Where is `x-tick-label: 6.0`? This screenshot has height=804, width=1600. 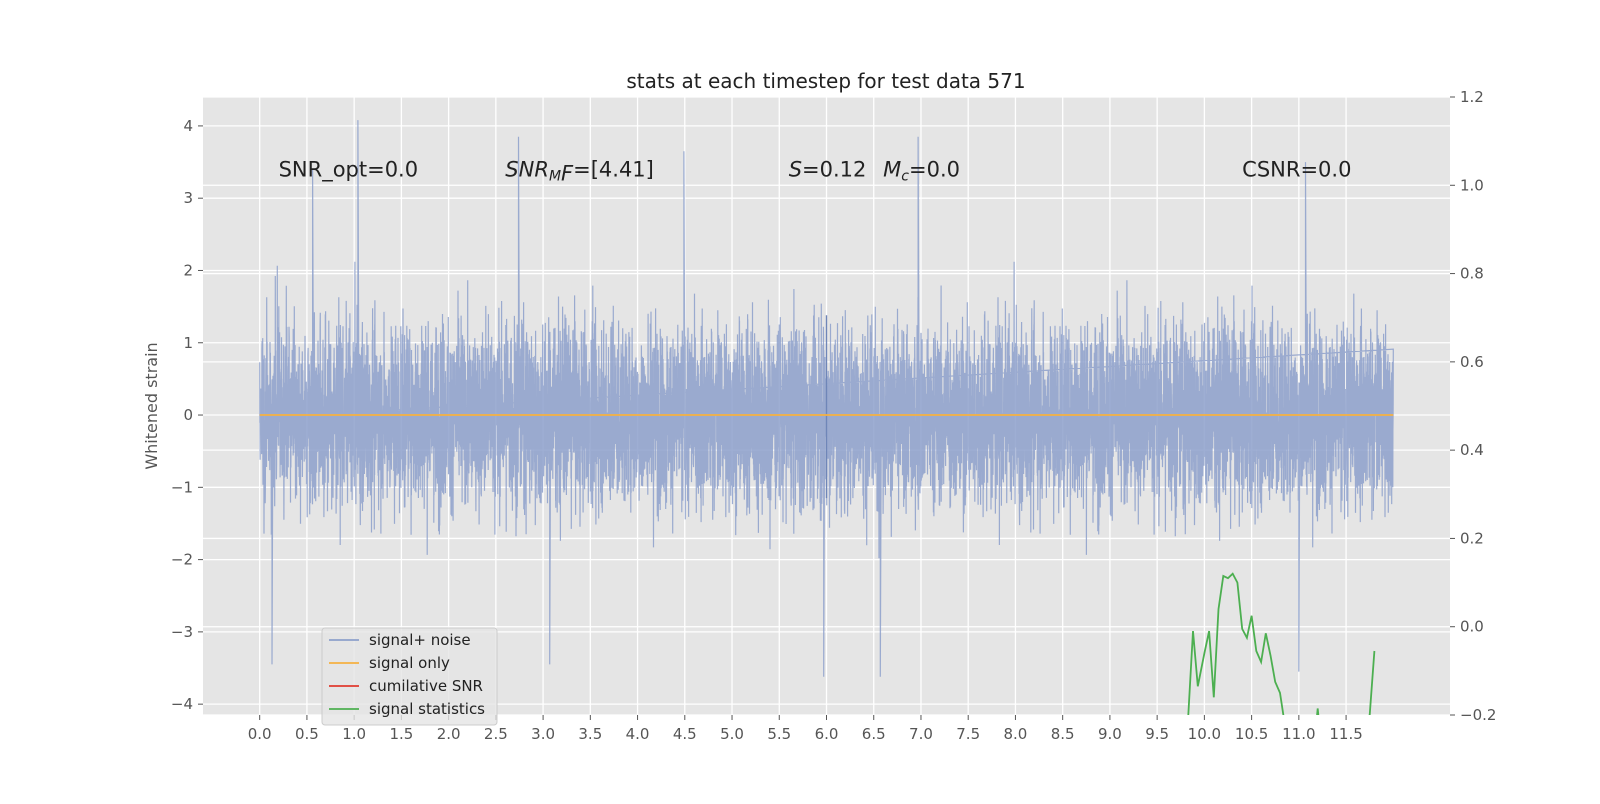
x-tick-label: 6.0 is located at coordinates (827, 734).